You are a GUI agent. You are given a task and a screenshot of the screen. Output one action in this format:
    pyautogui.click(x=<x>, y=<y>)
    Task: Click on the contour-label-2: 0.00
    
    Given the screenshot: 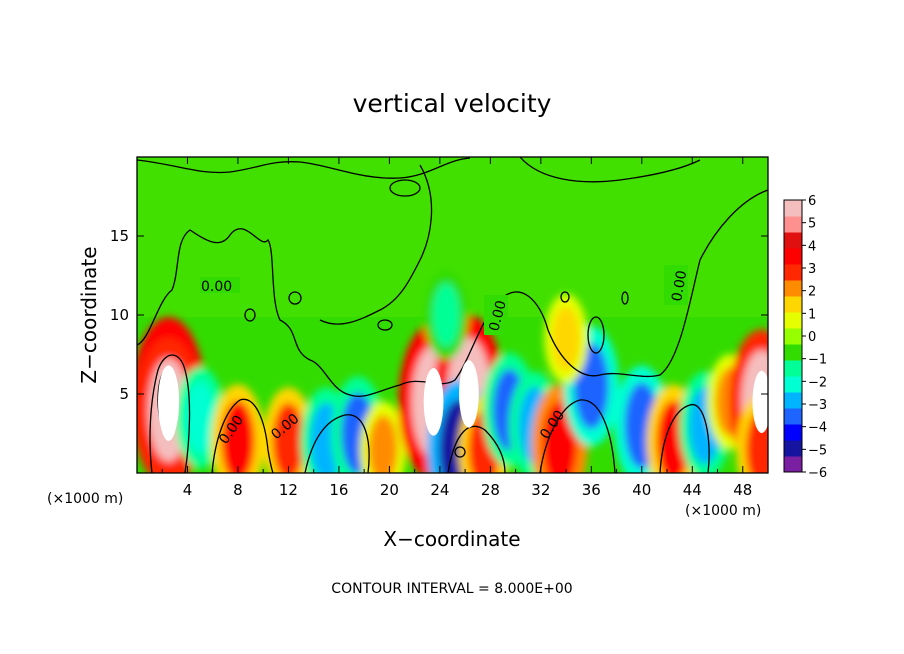 What is the action you would take?
    pyautogui.click(x=679, y=285)
    